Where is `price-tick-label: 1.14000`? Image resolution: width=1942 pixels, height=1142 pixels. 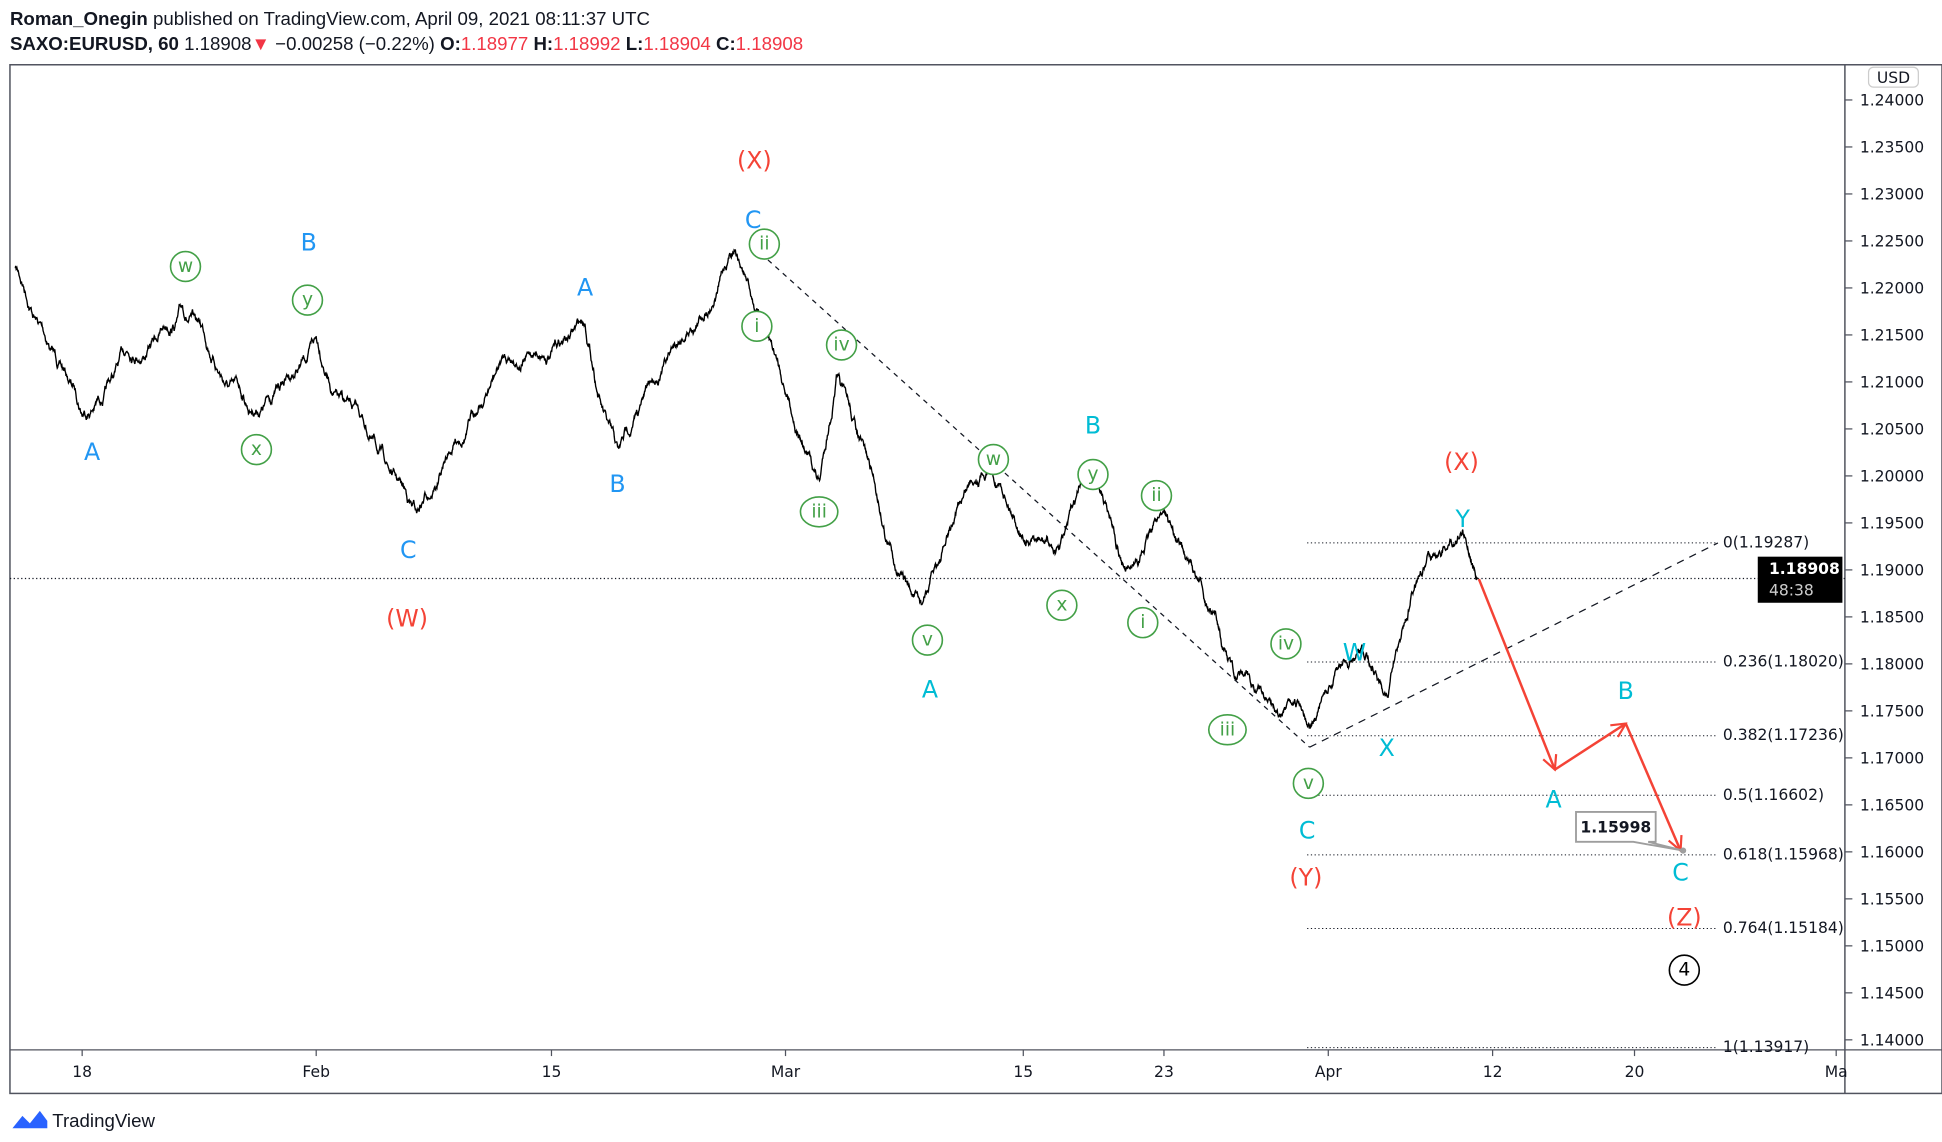 price-tick-label: 1.14000 is located at coordinates (1892, 1040).